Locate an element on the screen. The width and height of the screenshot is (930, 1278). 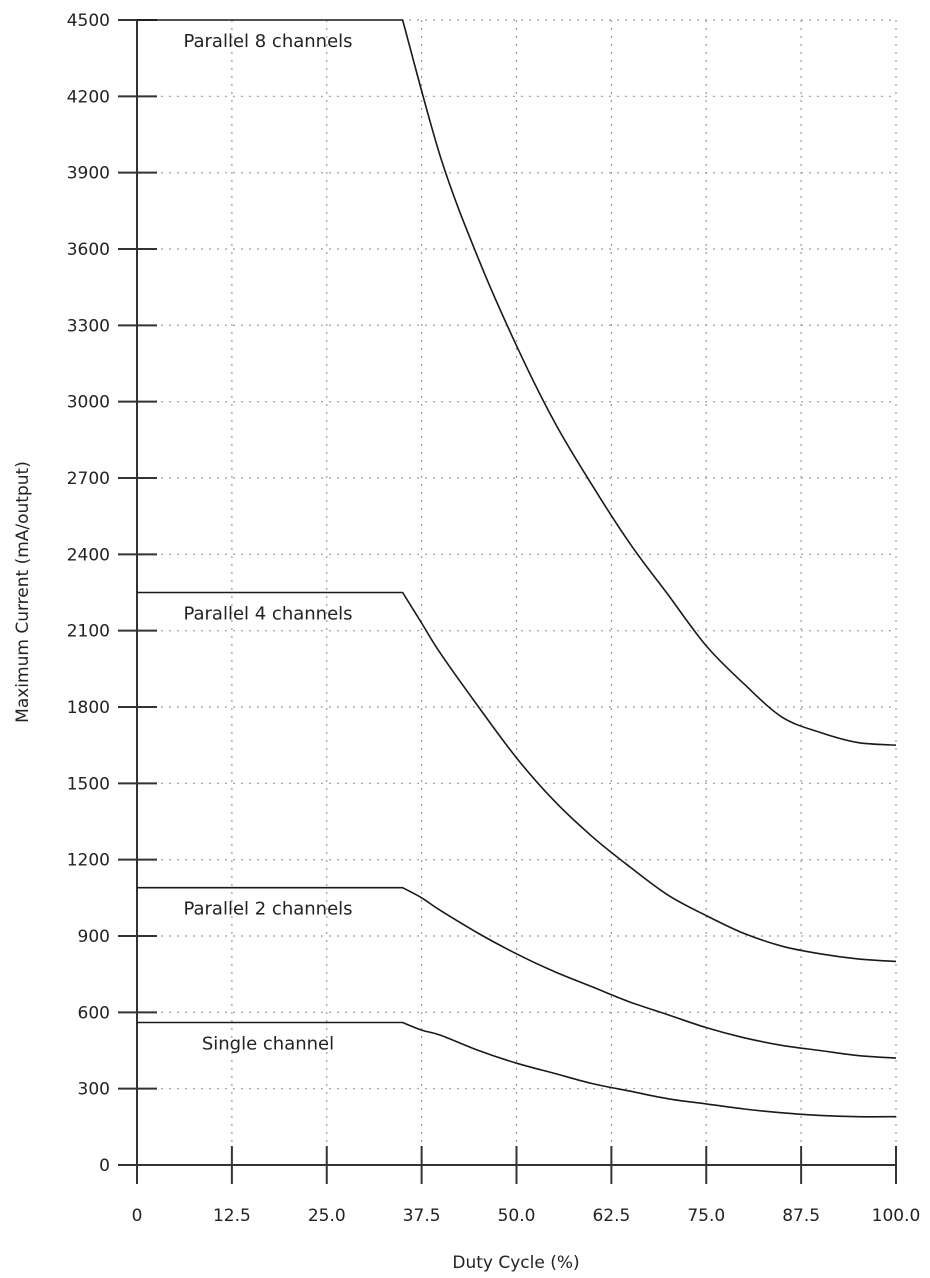
y-tick-label: 4200 is located at coordinates (88, 97).